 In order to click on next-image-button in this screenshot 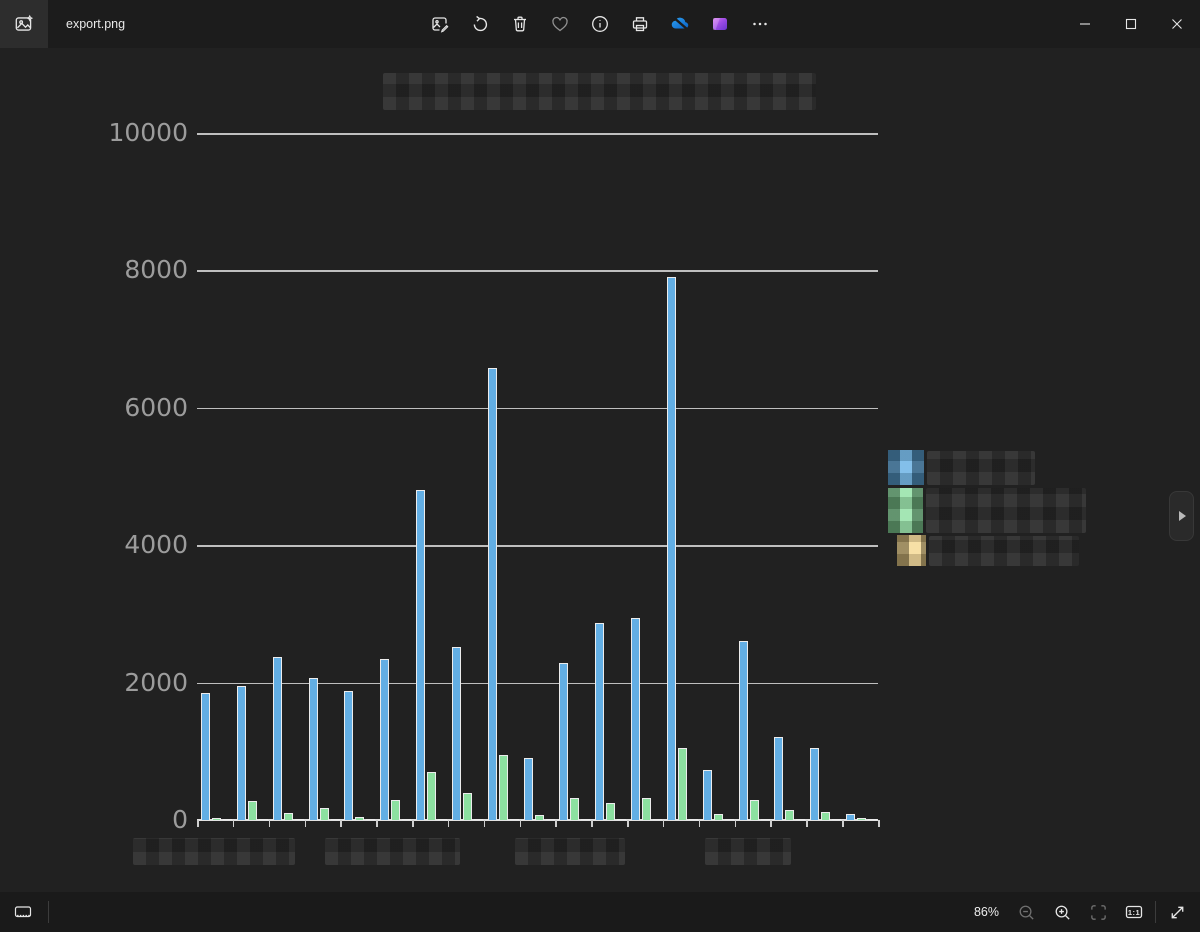, I will do `click(1181, 516)`.